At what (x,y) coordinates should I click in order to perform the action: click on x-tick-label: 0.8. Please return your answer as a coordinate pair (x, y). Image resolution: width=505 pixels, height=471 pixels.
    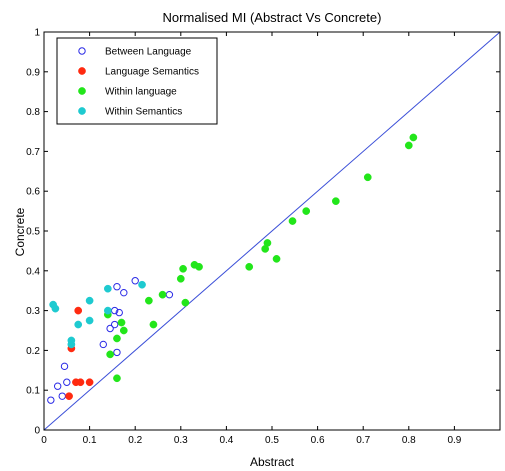
    Looking at the image, I should click on (409, 440).